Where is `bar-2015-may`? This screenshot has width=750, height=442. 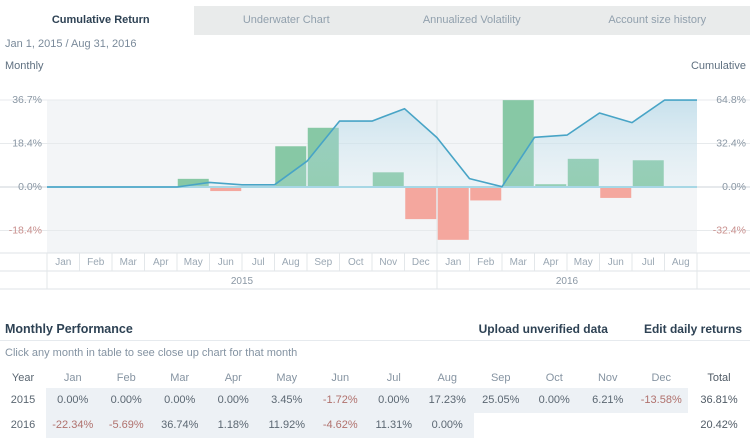 bar-2015-may is located at coordinates (193, 182).